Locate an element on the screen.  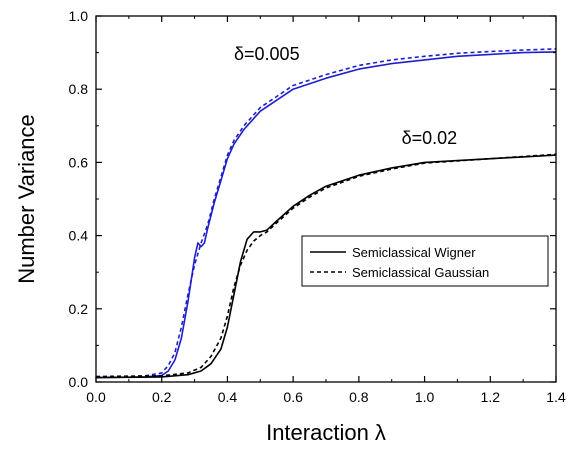
x-tick-label: 0.8 is located at coordinates (359, 397).